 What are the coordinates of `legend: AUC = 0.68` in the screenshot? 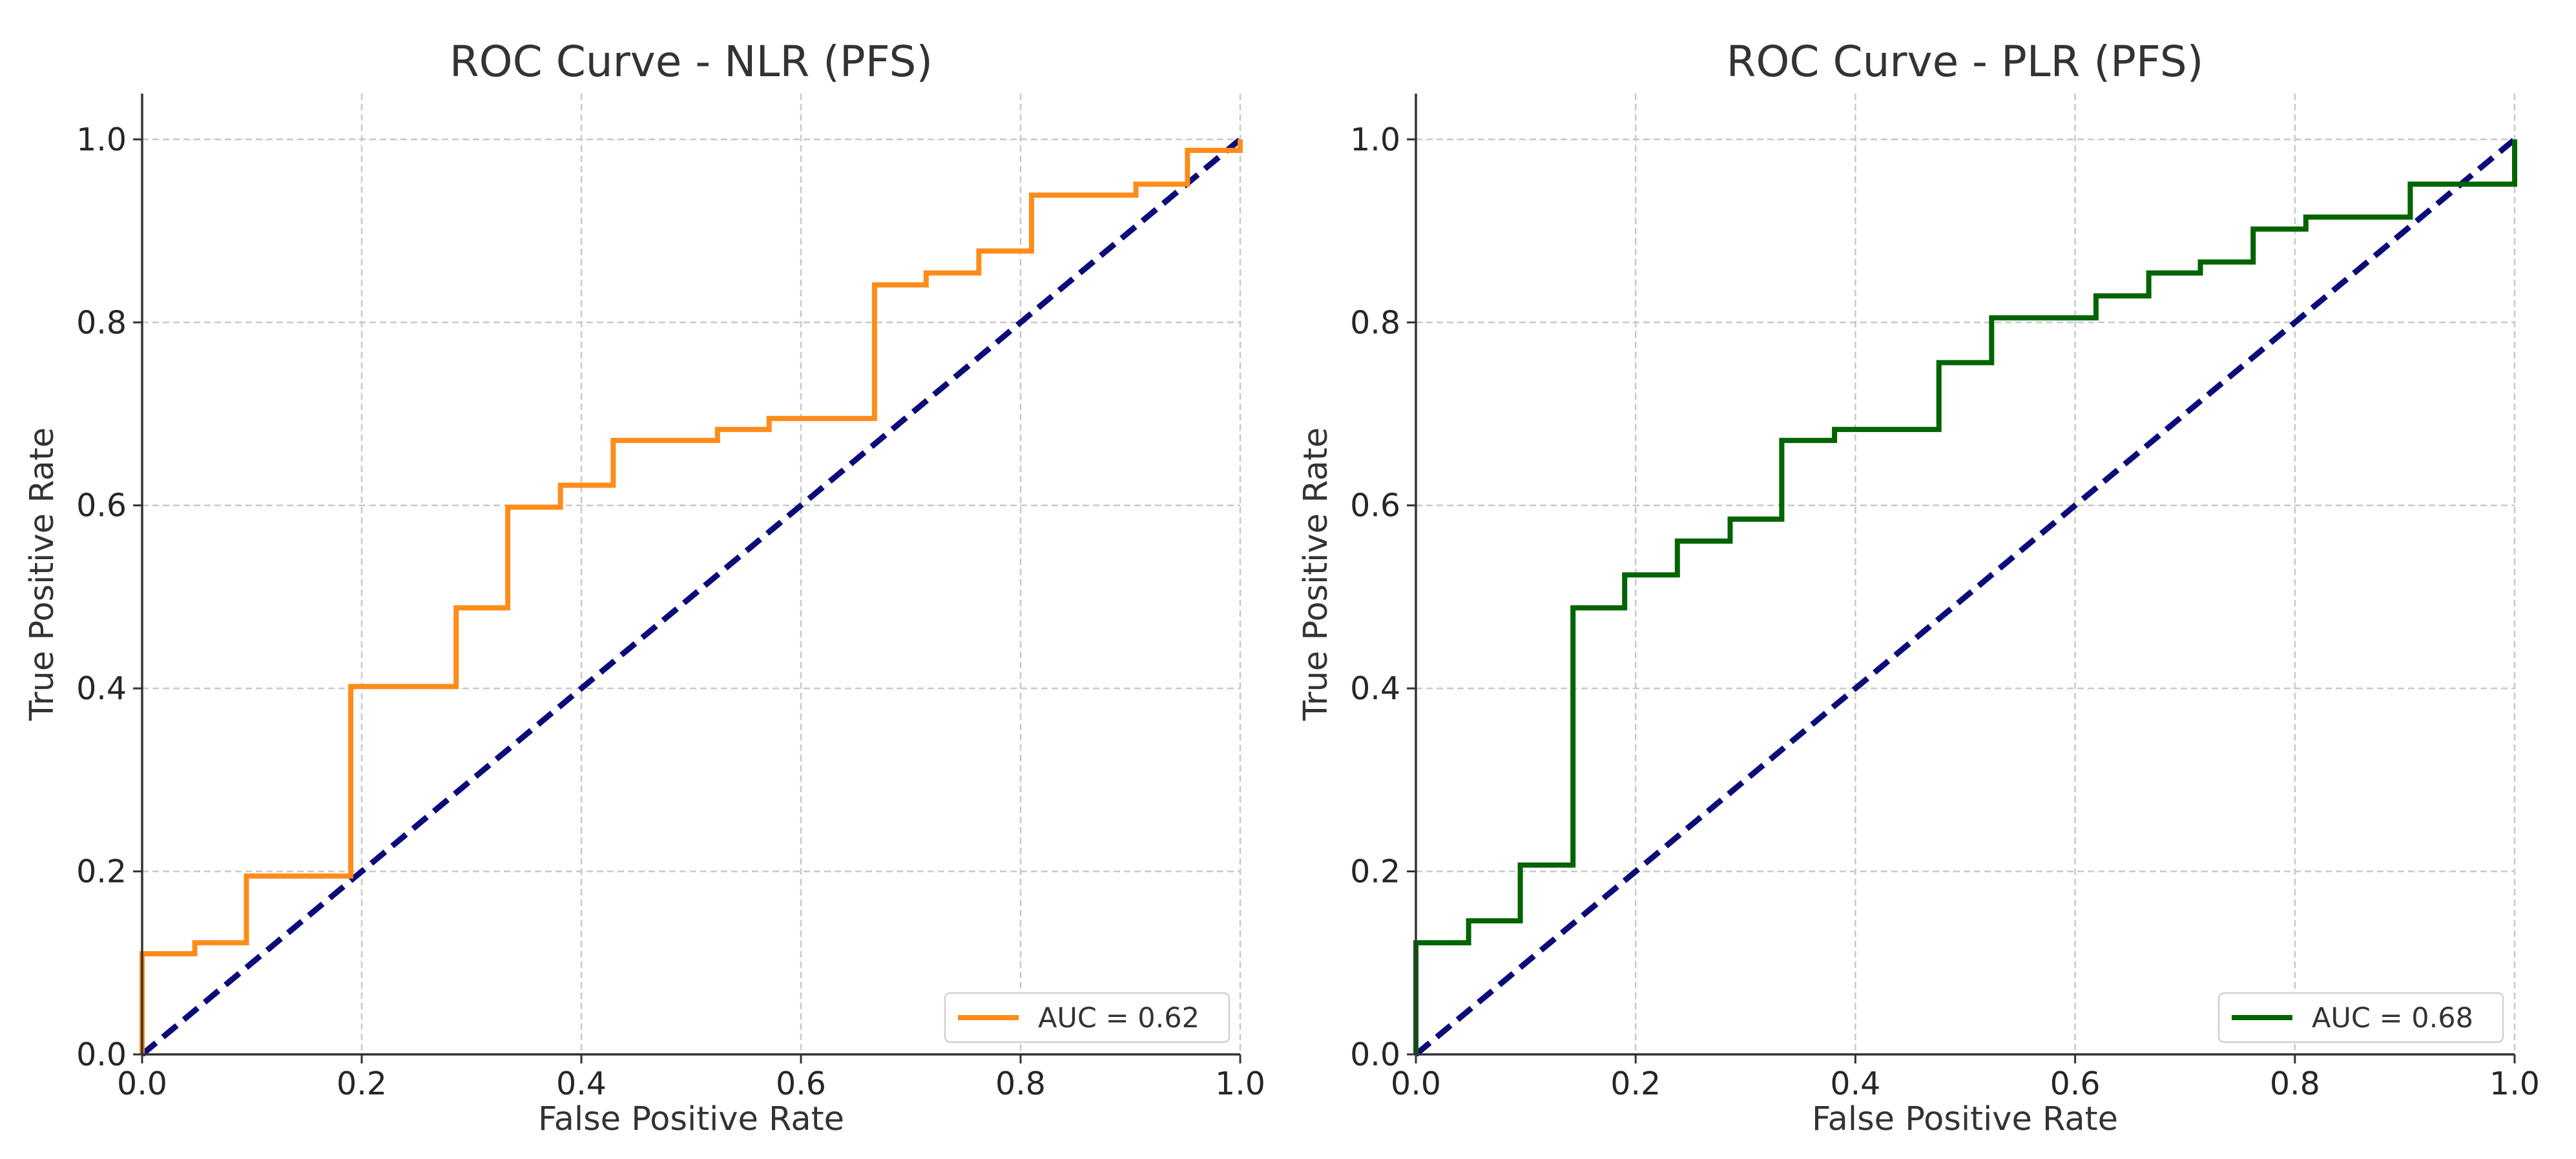 It's located at (2361, 1017).